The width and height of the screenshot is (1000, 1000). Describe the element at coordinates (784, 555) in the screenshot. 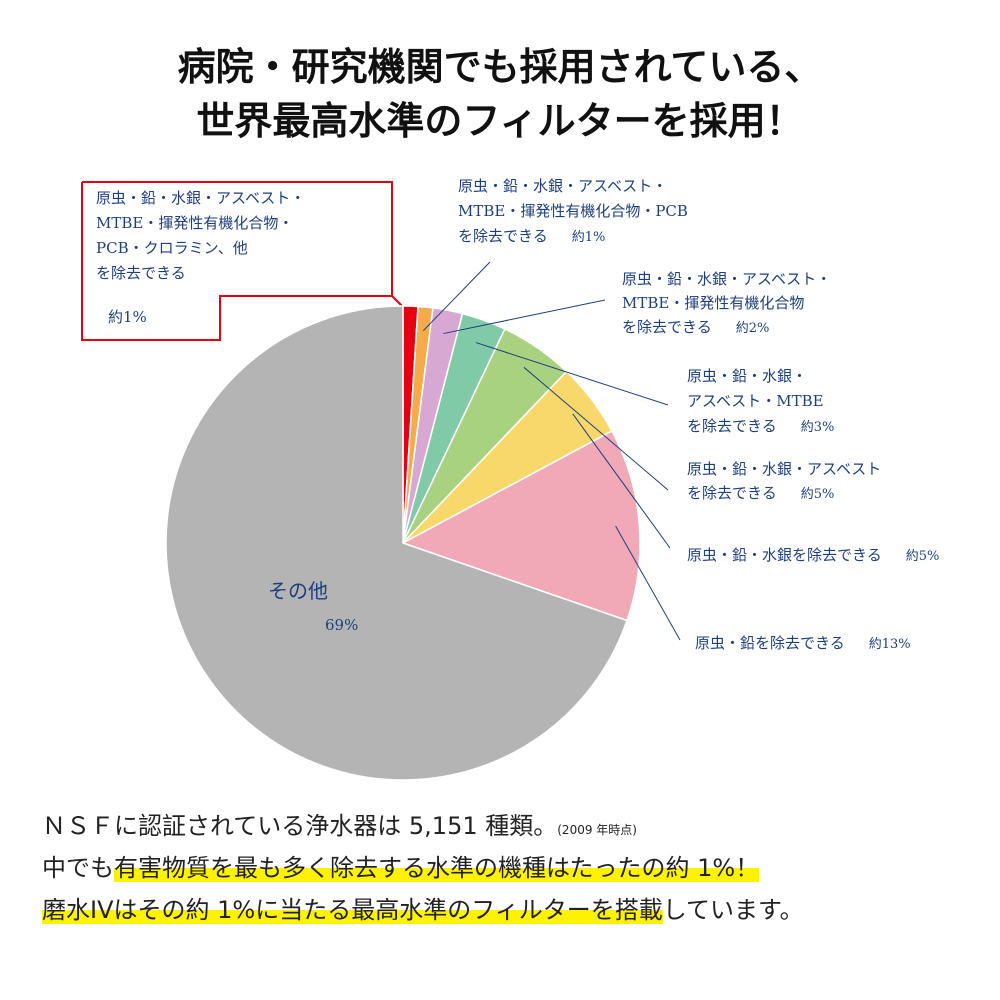

I see `label-line: 原虫・鉛・水銀を除去できる` at that location.